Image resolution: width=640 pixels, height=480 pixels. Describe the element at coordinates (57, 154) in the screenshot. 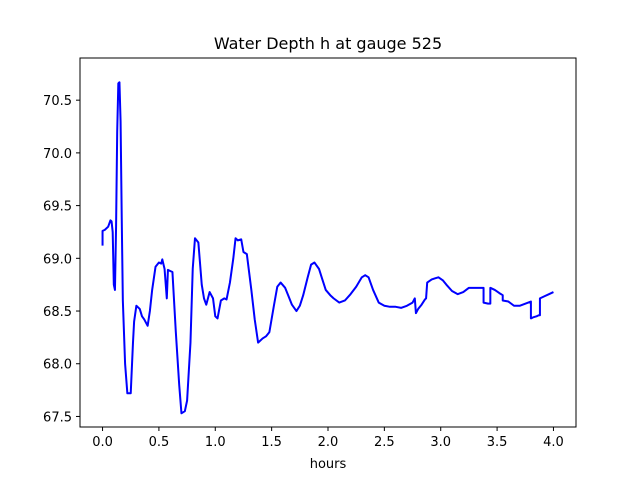

I see `y-tick-label: 70.0` at that location.